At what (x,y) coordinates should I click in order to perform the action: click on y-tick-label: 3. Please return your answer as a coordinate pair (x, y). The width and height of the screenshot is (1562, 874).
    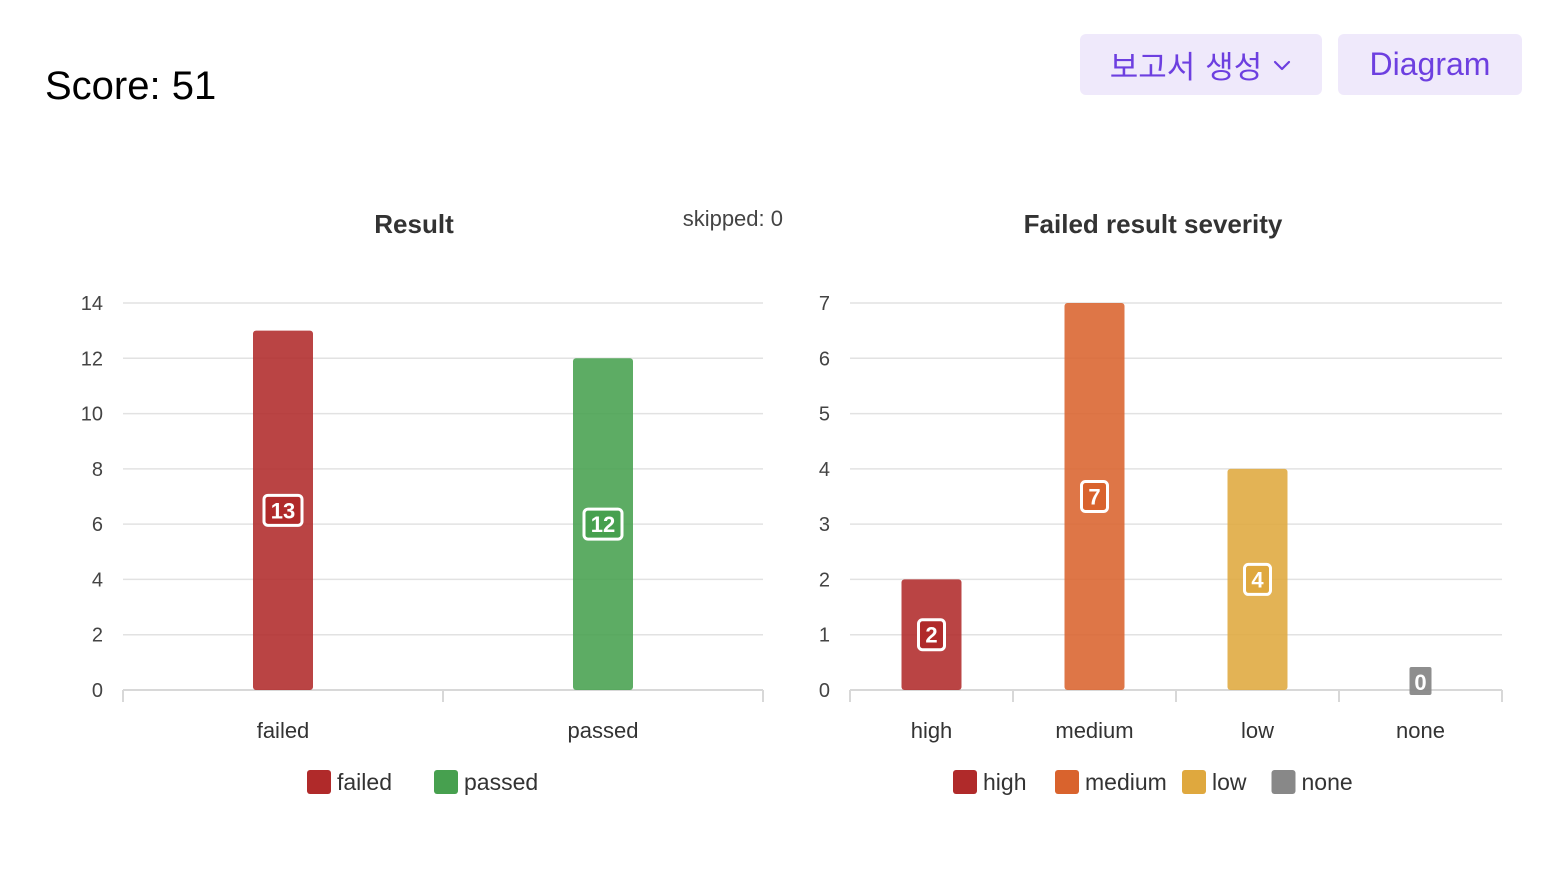
    Looking at the image, I should click on (824, 525).